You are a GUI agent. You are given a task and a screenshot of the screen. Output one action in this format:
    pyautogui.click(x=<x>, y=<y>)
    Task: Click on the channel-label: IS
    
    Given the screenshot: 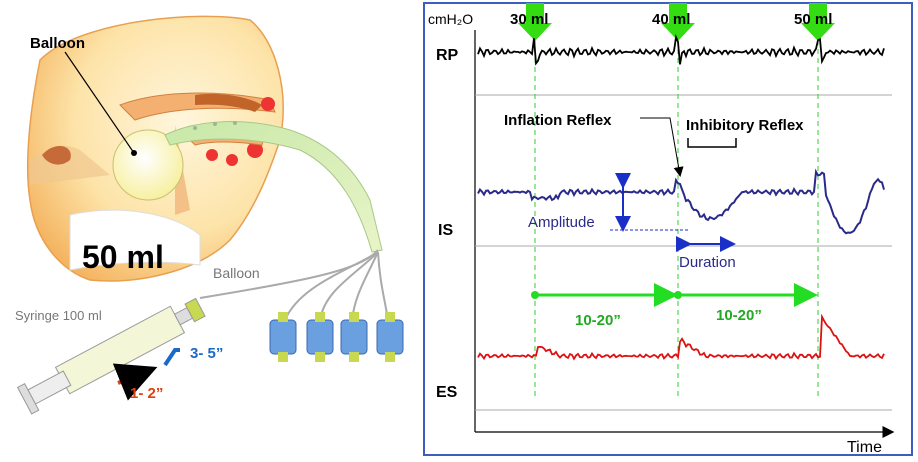 What is the action you would take?
    pyautogui.click(x=445, y=230)
    